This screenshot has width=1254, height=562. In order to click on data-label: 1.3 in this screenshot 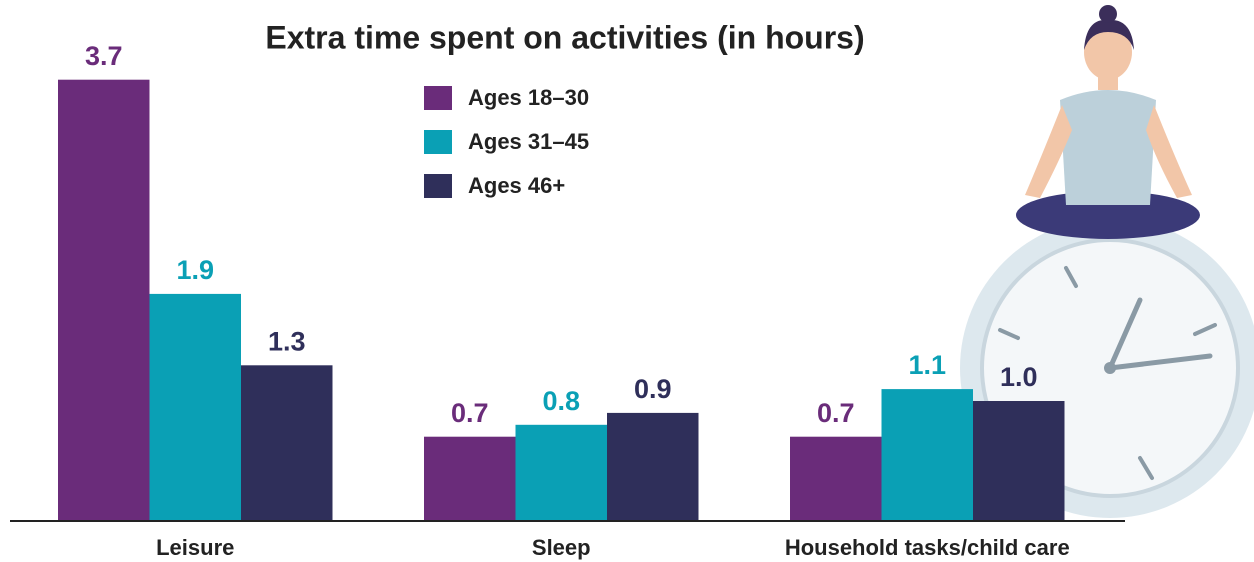, I will do `click(287, 341)`.